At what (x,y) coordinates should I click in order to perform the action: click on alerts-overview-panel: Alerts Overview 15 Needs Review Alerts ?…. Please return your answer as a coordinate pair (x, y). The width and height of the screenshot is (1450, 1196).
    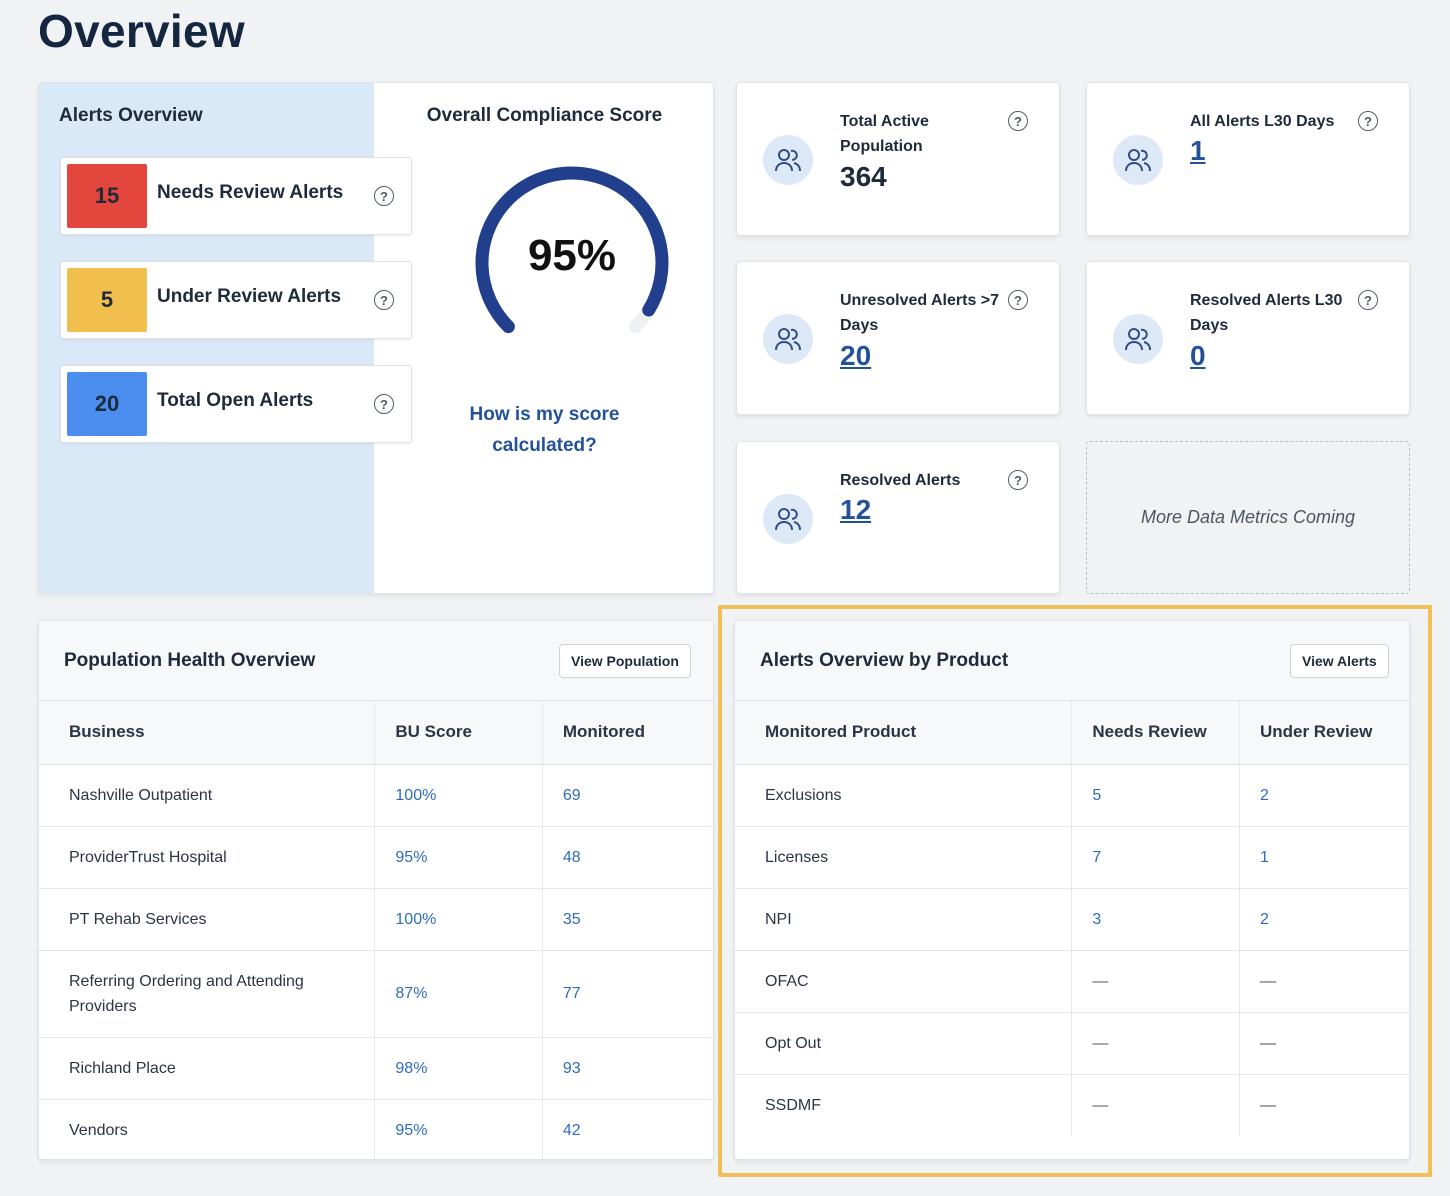
    Looking at the image, I should click on (225, 338).